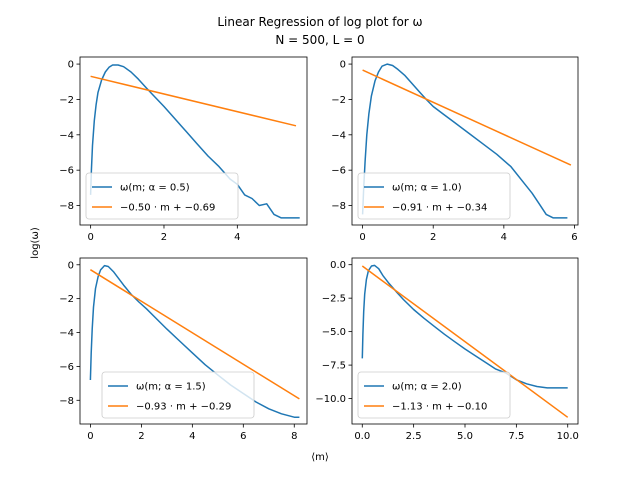 Image resolution: width=640 pixels, height=480 pixels. I want to click on legend: ω(m; α = 0.5) −0.50 · m + −0.69, so click(162, 196).